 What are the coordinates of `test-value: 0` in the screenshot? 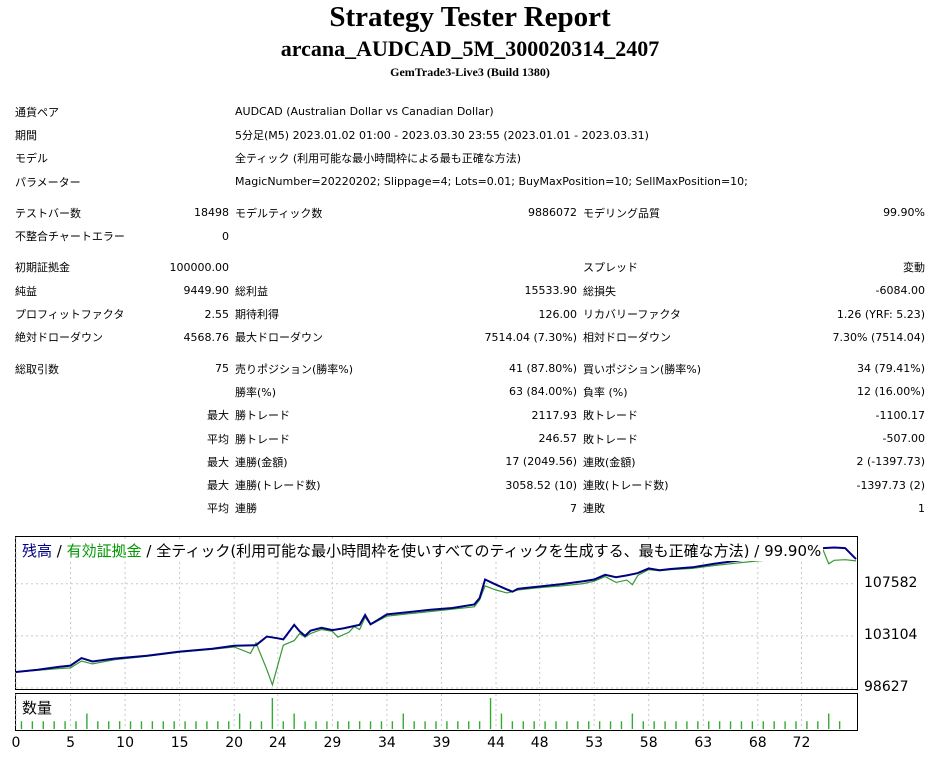 It's located at (225, 236).